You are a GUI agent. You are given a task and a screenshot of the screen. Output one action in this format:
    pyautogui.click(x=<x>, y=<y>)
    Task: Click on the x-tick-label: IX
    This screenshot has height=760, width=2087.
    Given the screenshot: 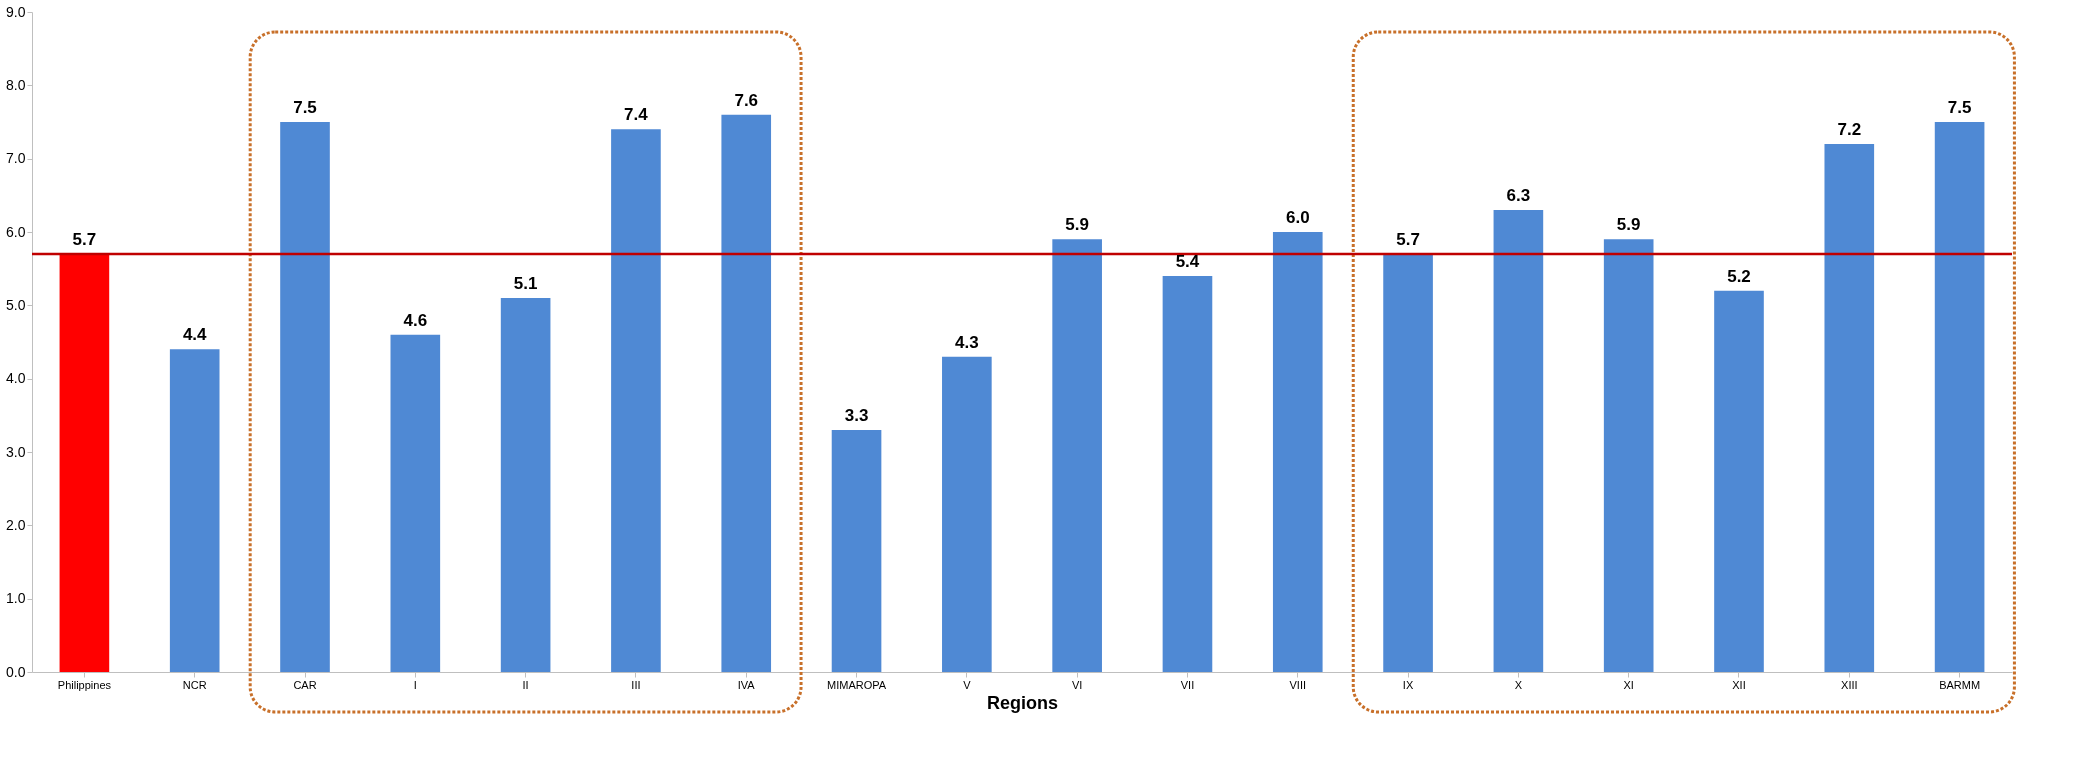 What is the action you would take?
    pyautogui.click(x=1408, y=684)
    